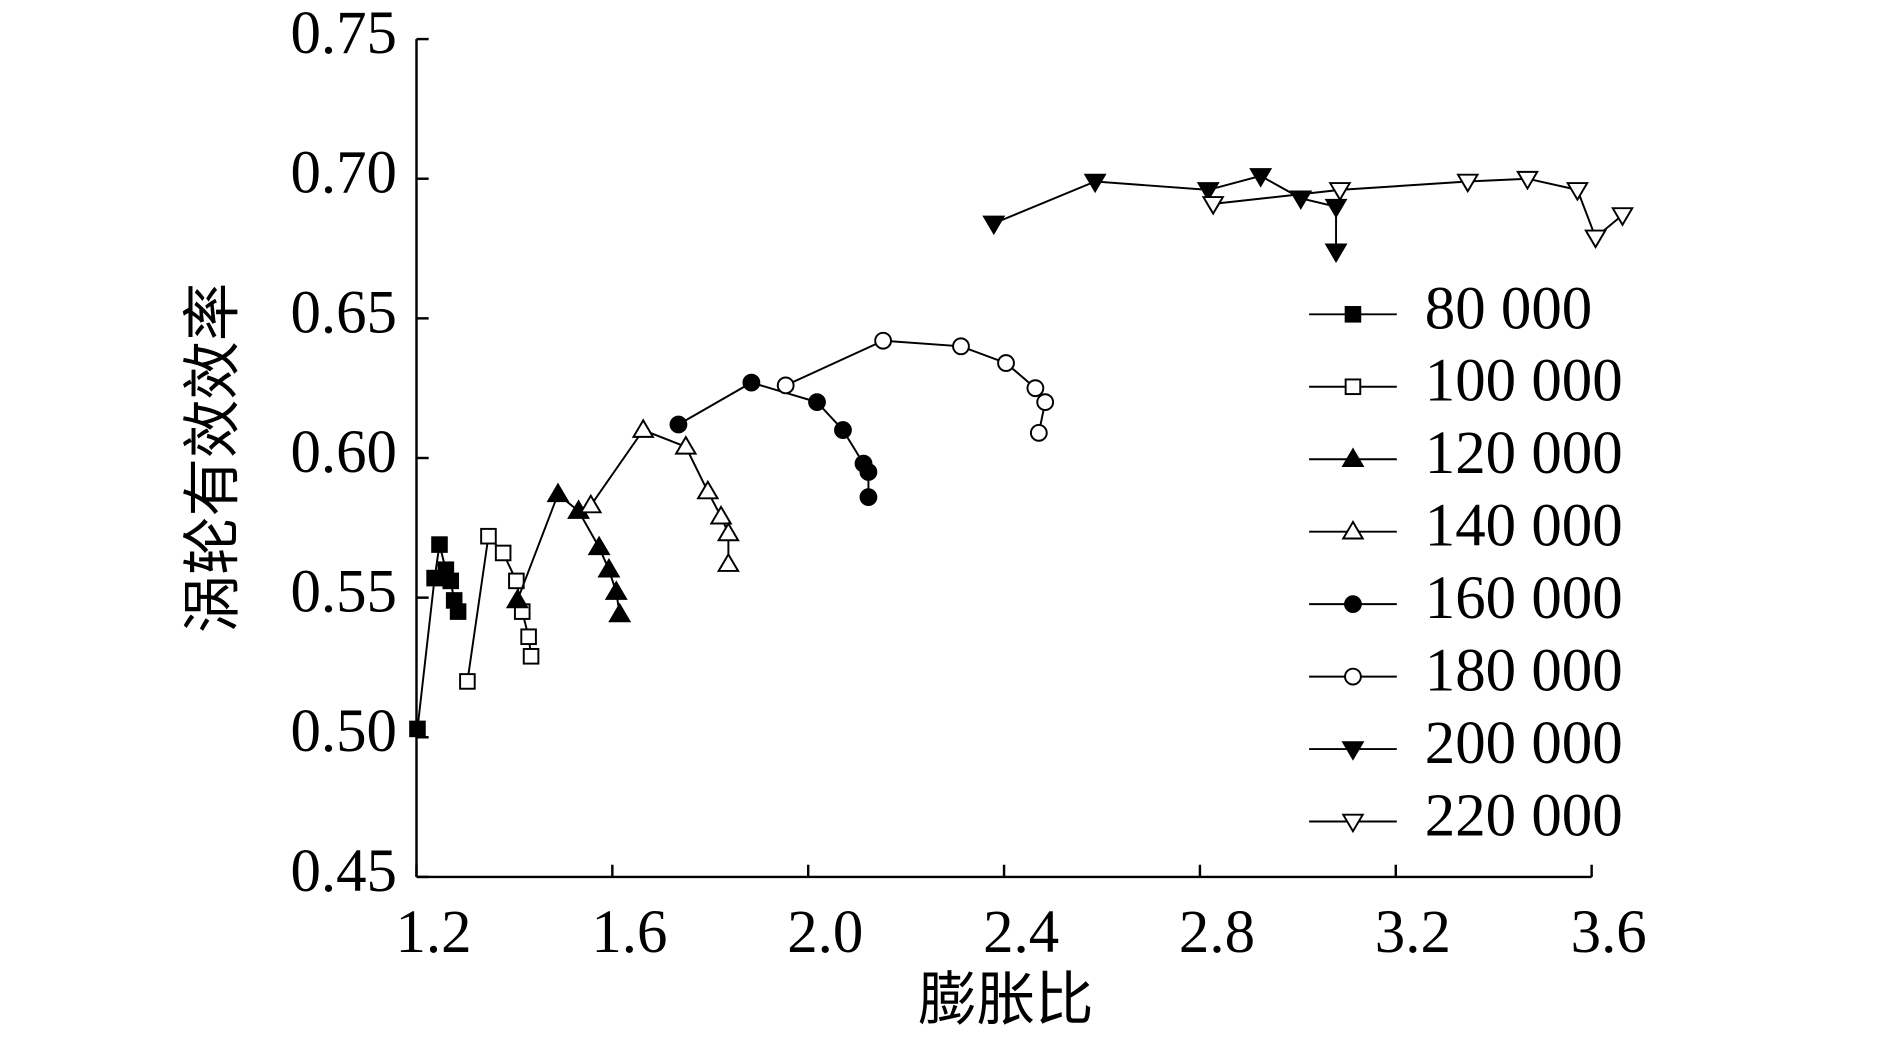 This screenshot has height=1039, width=1890. I want to click on y-tick-label: 0.60, so click(343, 452).